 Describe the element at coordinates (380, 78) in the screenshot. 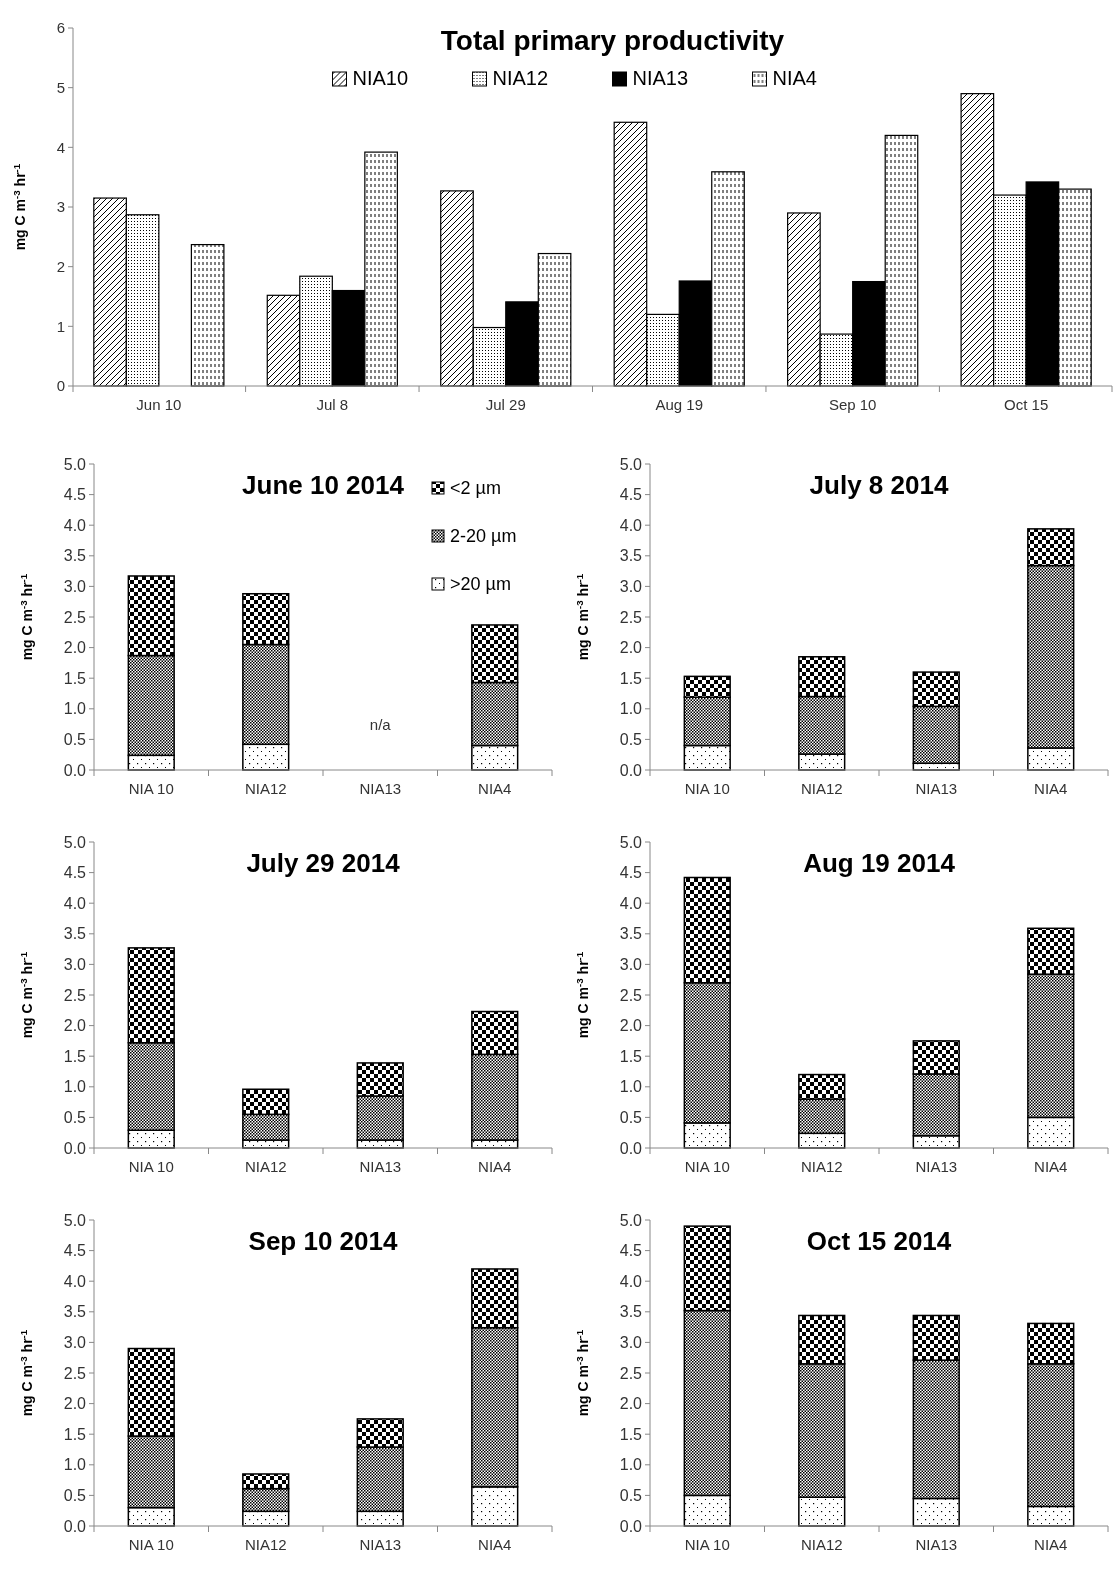

I see `legend-label: NIA10` at that location.